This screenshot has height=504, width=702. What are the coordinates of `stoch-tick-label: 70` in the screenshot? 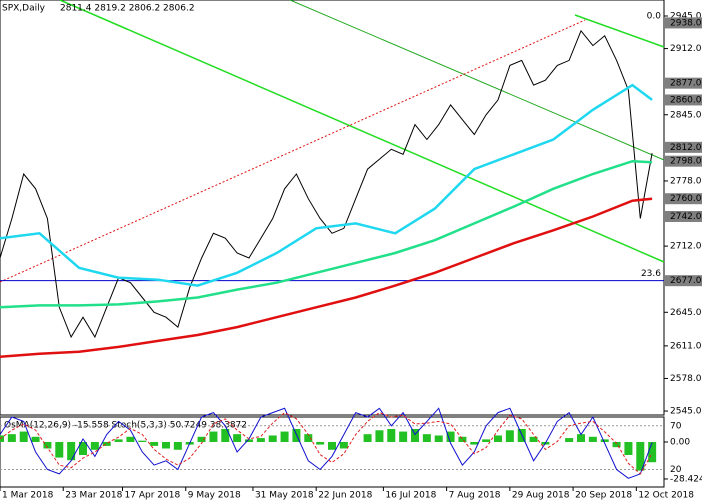 It's located at (676, 426).